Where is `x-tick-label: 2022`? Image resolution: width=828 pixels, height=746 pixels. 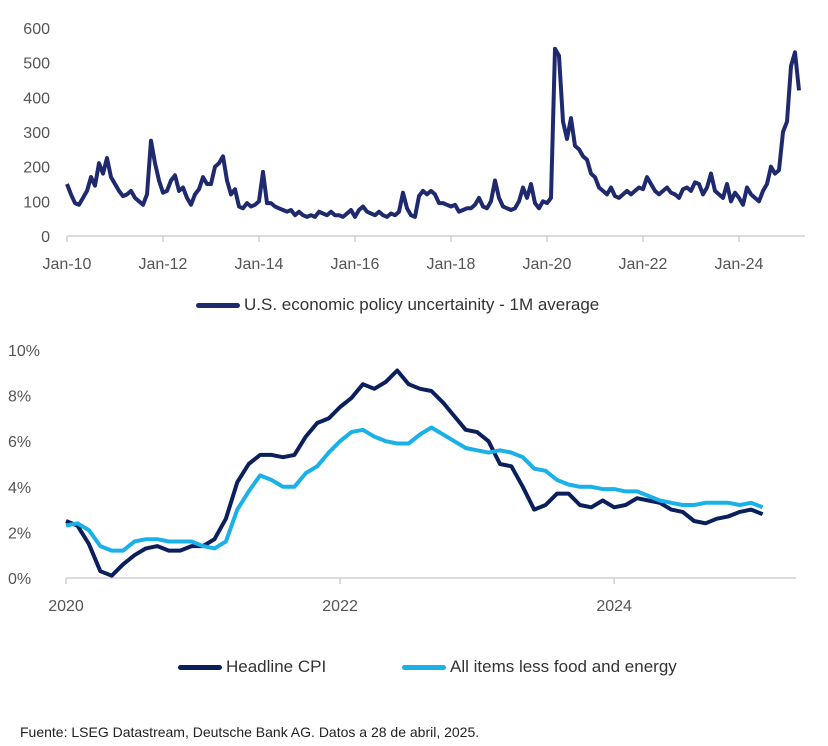
x-tick-label: 2022 is located at coordinates (340, 606).